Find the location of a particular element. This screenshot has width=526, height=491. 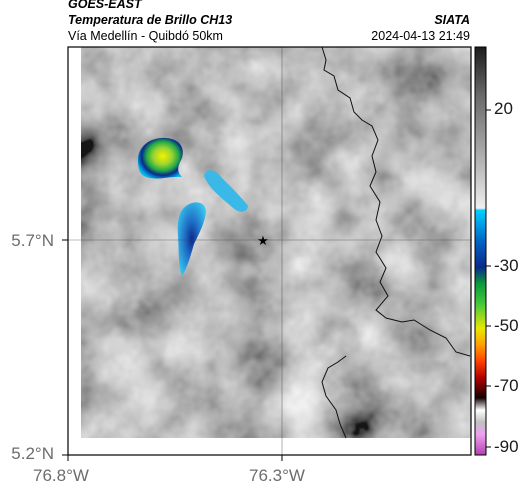

lat-tick-label: 5.2°N is located at coordinates (32, 453).